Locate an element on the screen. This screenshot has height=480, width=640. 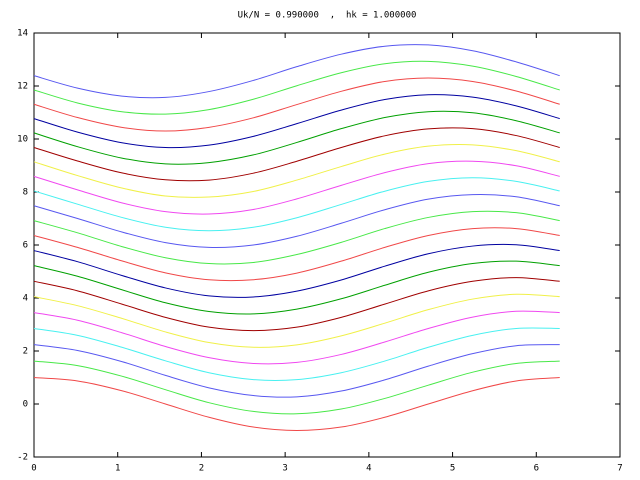
x-tick-label: 3 is located at coordinates (284, 469).